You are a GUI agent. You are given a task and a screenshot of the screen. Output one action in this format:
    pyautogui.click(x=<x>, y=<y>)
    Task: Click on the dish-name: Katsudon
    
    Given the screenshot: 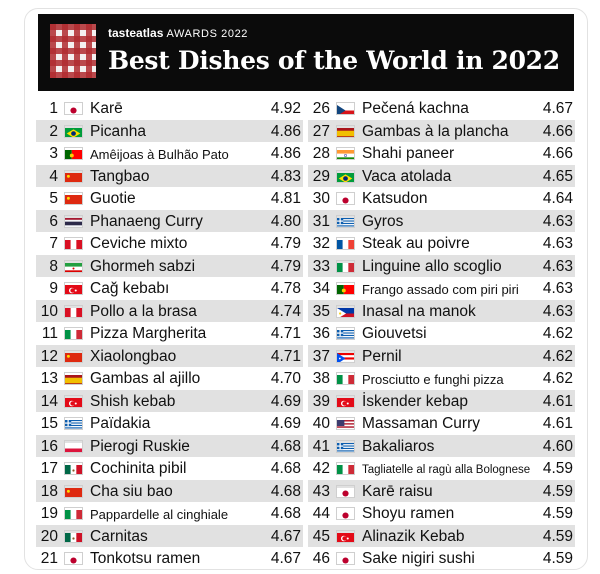 What is the action you would take?
    pyautogui.click(x=395, y=198)
    